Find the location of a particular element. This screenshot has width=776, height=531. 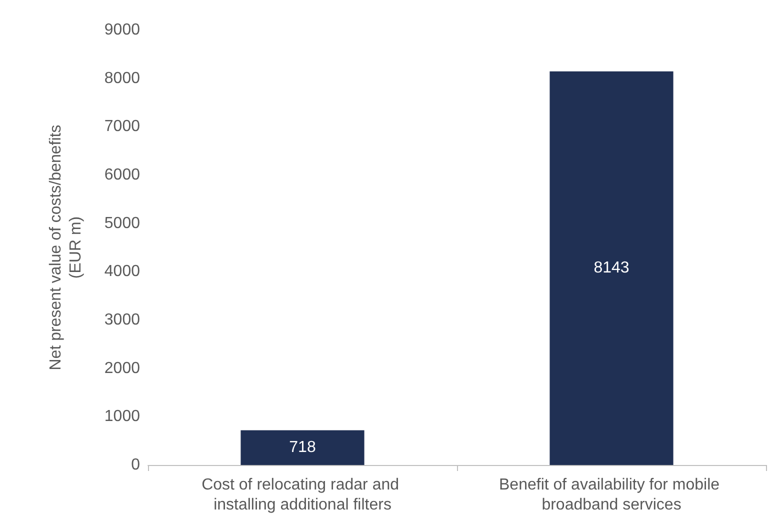

y-tick-label: 5000 is located at coordinates (122, 223).